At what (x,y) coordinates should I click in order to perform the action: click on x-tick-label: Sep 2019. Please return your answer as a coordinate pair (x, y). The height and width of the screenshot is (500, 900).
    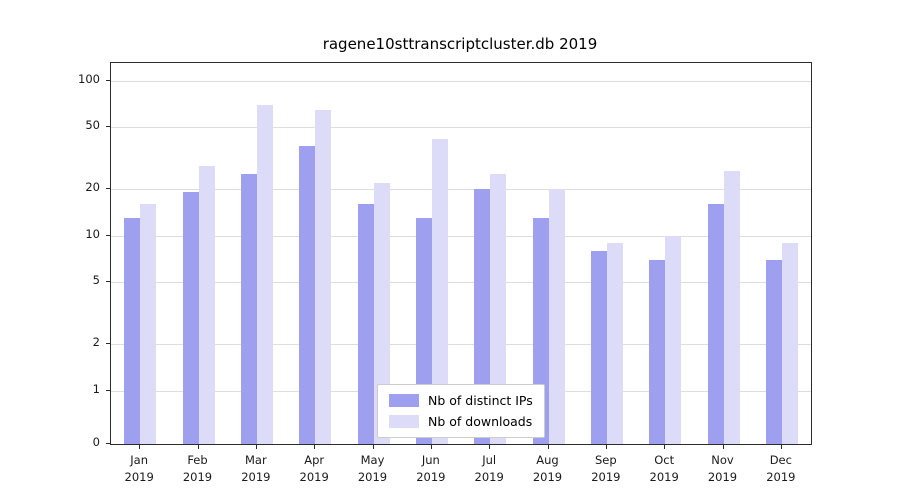
    Looking at the image, I should click on (606, 469).